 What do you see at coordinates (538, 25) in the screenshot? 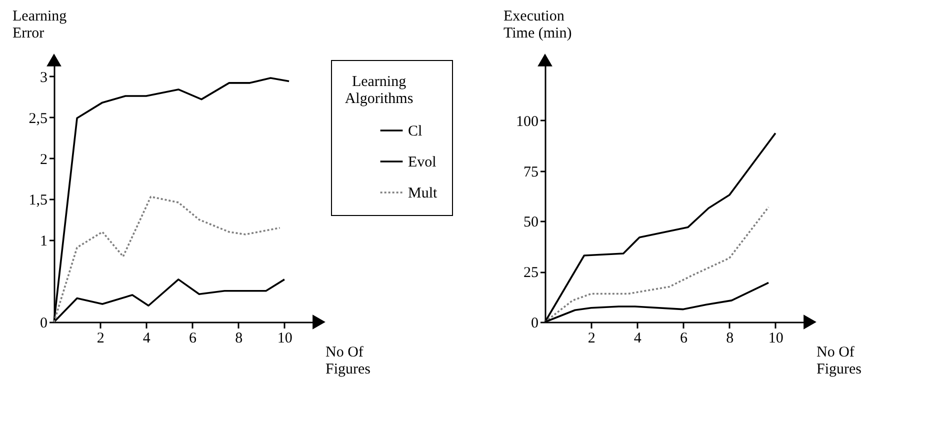
I see `y-axis-title: Execution Time (min)` at bounding box center [538, 25].